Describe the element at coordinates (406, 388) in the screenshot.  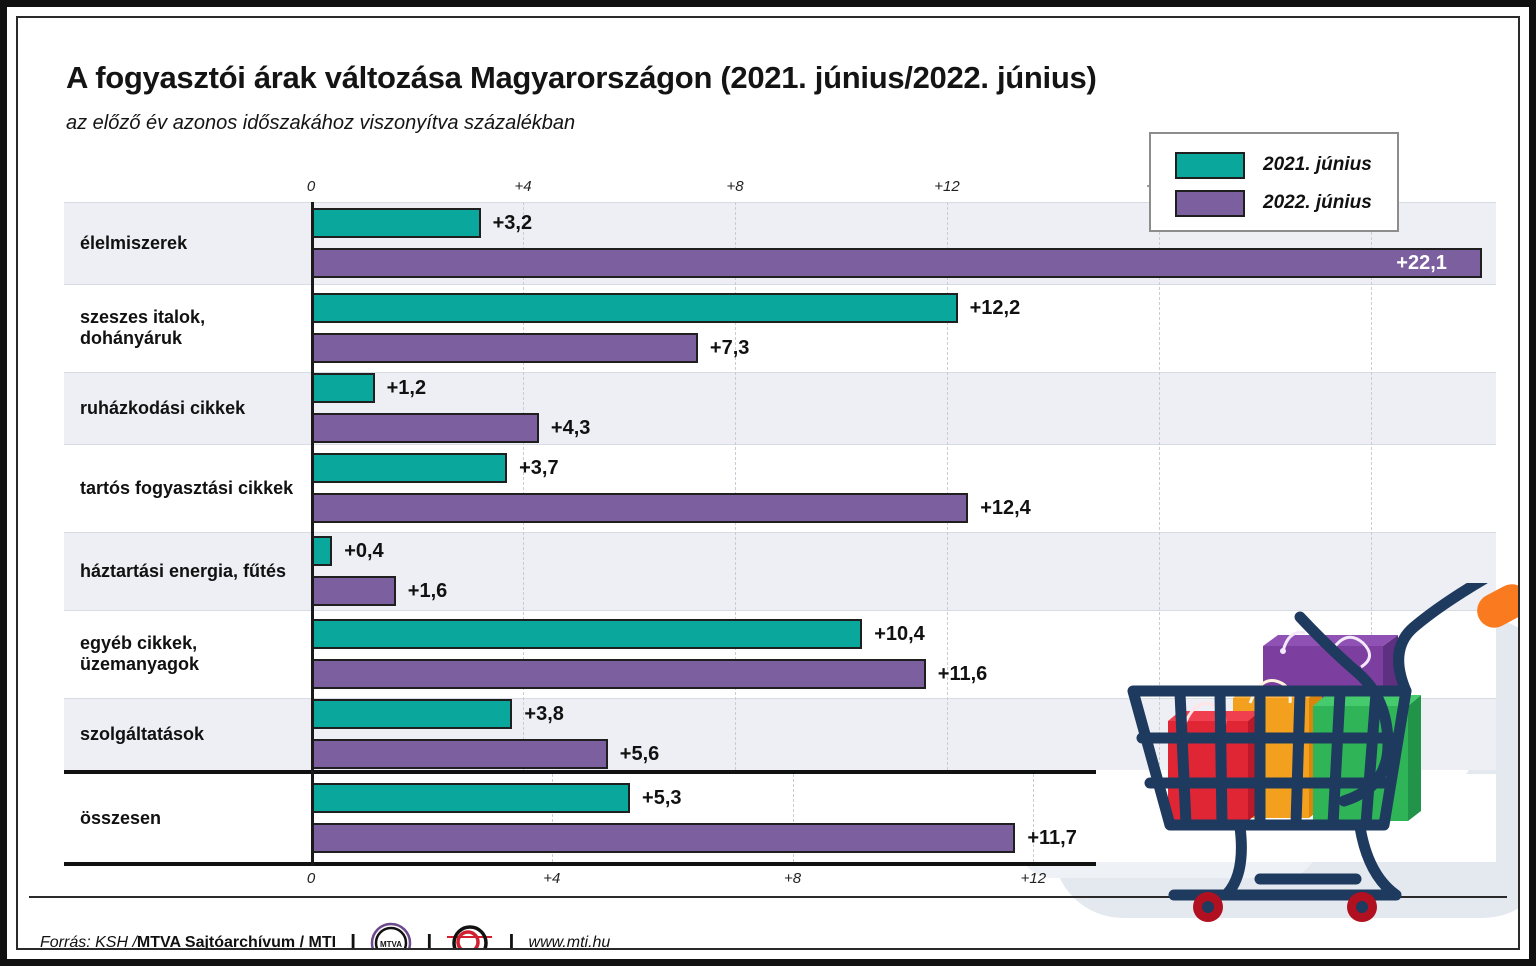
I see `bar-value-label: +1,2` at that location.